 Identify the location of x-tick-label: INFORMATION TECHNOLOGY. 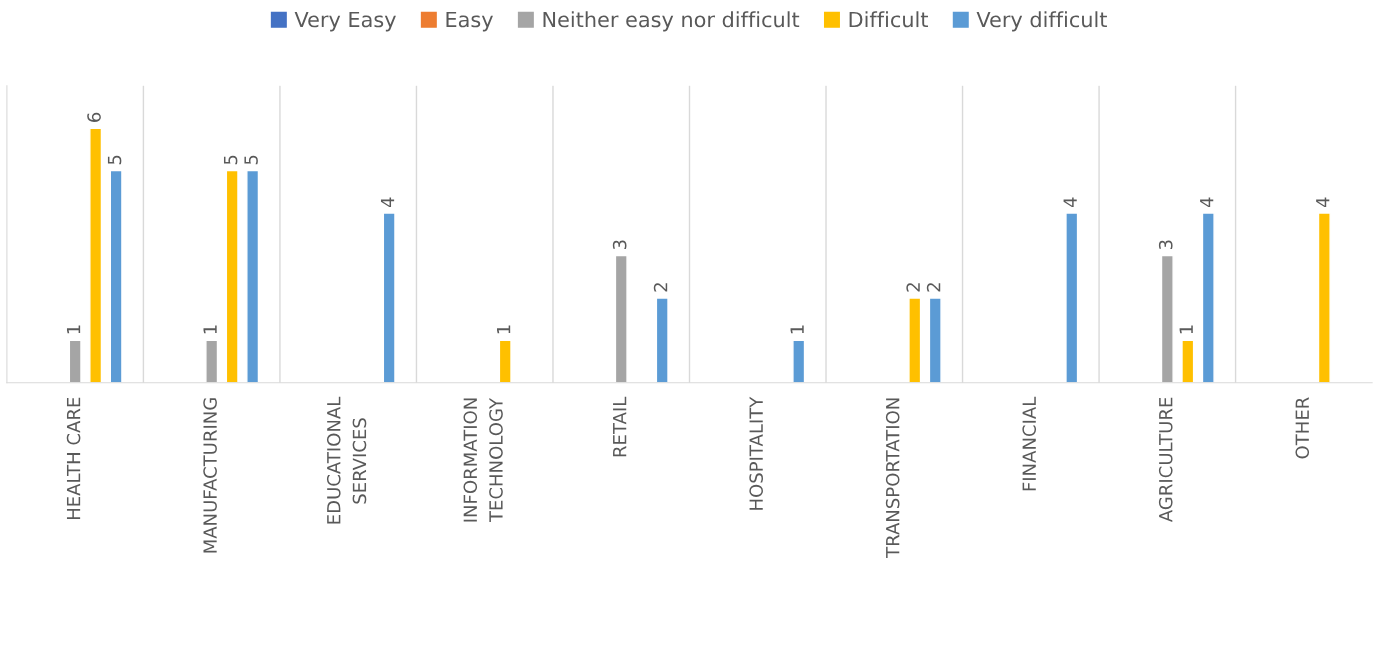
(483, 460).